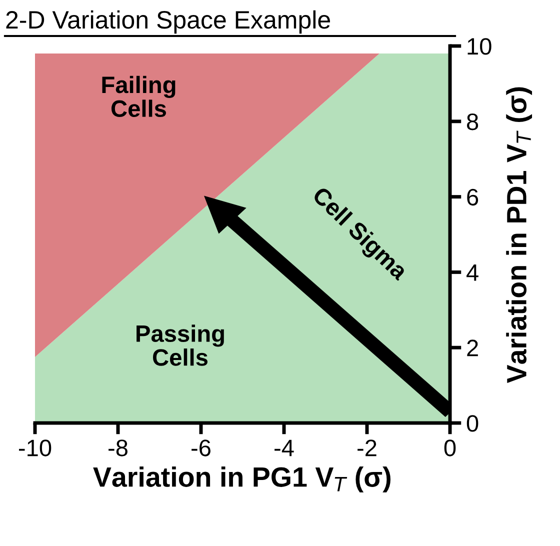 Image resolution: width=560 pixels, height=546 pixels. I want to click on annotation: Passing Cells, so click(180, 345).